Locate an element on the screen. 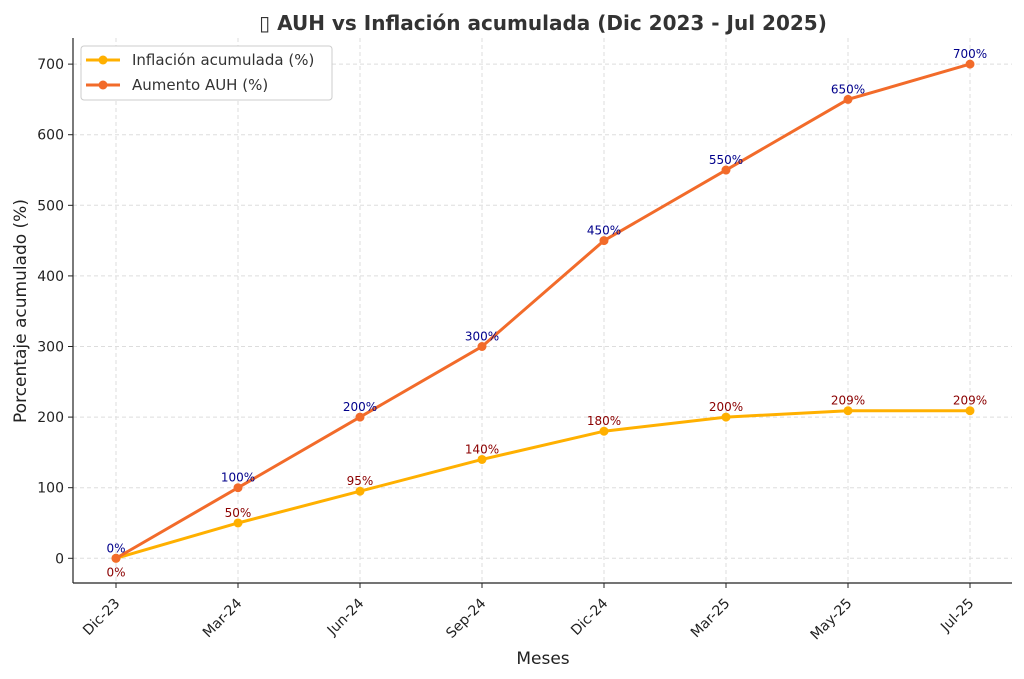  data-label: 450% is located at coordinates (604, 231).